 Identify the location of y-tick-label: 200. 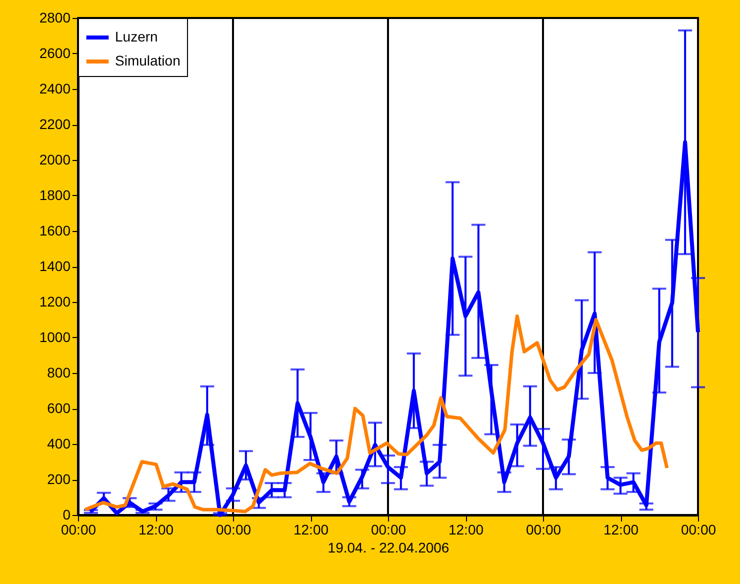
(59, 479).